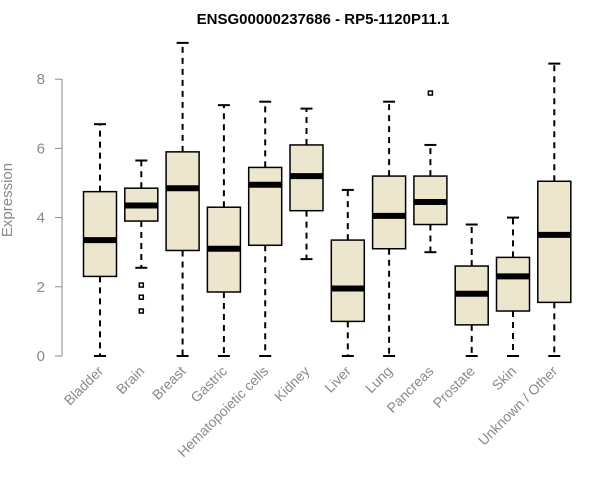 The width and height of the screenshot is (600, 500). I want to click on box-group-kidney, so click(306, 184).